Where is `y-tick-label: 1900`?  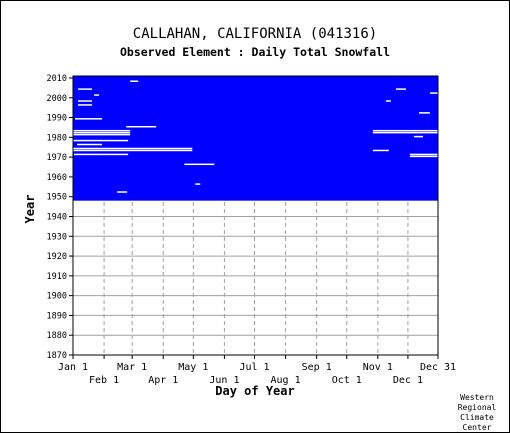 y-tick-label: 1900 is located at coordinates (57, 297).